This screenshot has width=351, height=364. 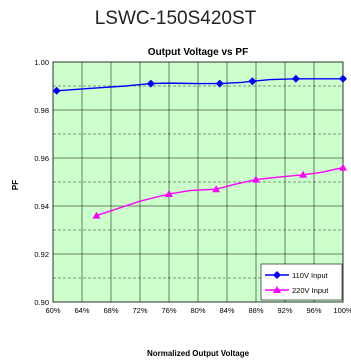 I want to click on x-tick-label: 80%, so click(x=197, y=310).